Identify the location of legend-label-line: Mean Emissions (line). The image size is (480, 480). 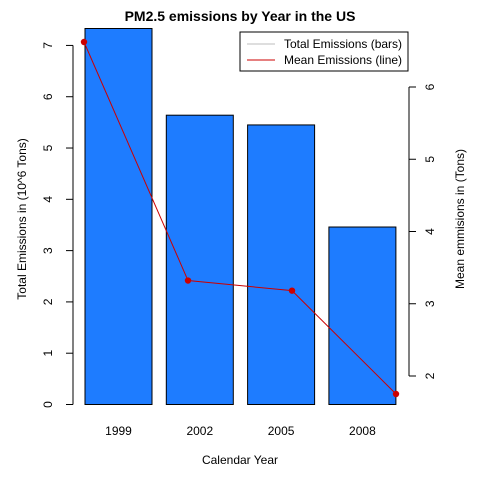
(343, 60).